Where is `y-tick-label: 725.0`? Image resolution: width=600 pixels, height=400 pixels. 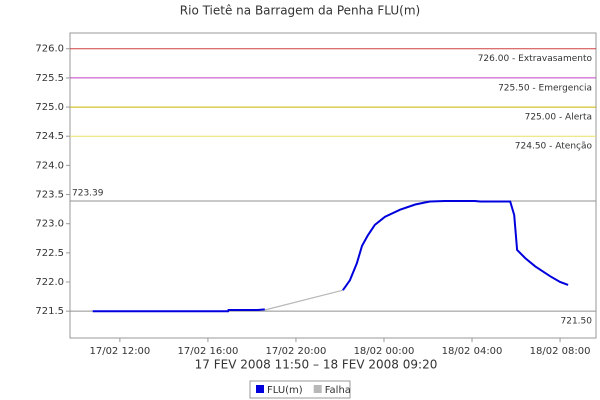 y-tick-label: 725.0 is located at coordinates (49, 107).